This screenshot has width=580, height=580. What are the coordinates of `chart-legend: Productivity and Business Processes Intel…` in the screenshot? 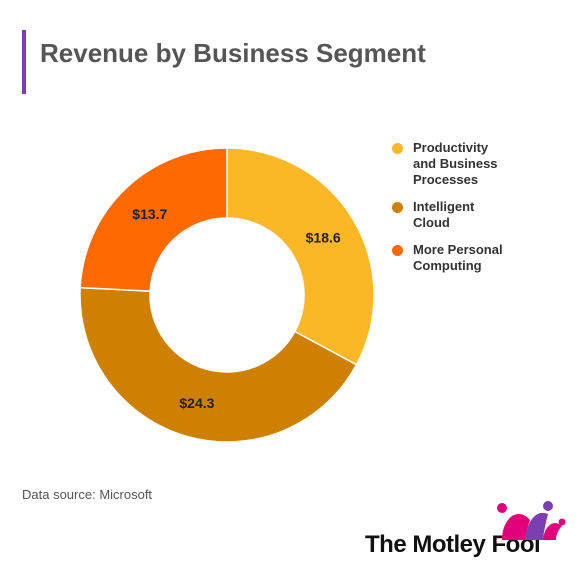 It's located at (482, 212).